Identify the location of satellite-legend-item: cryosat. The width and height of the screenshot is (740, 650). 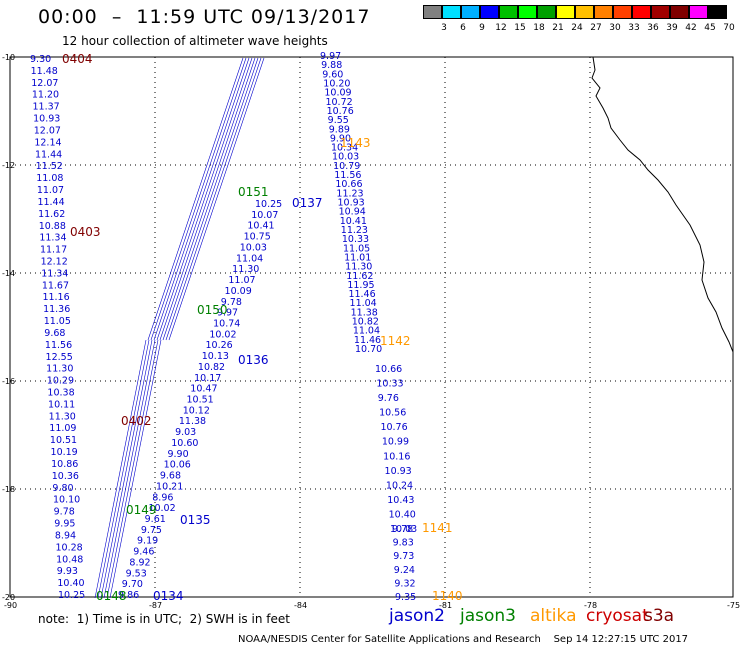
(617, 616).